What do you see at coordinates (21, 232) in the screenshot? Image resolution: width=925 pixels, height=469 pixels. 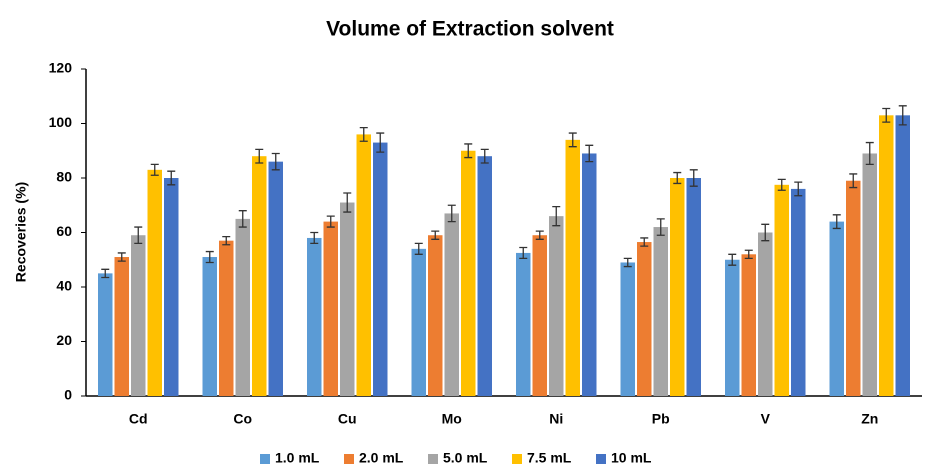 I see `y-axis-label: Recoveries (%)` at bounding box center [21, 232].